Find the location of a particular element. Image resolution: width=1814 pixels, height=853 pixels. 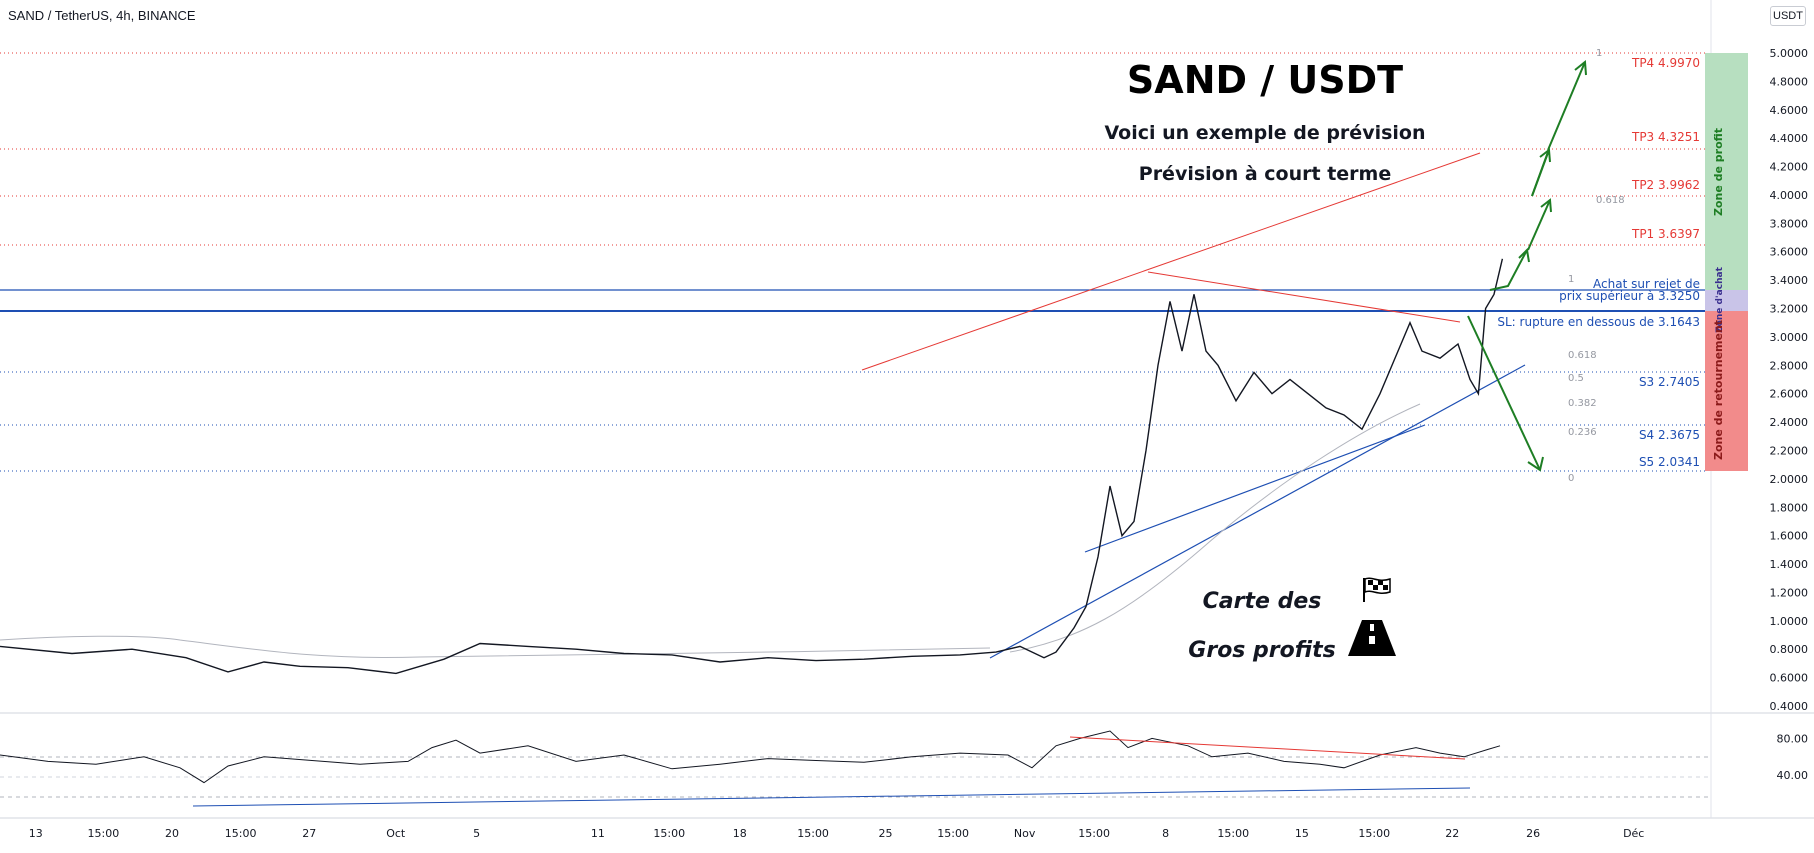

time-tick-label: 13 is located at coordinates (36, 833).